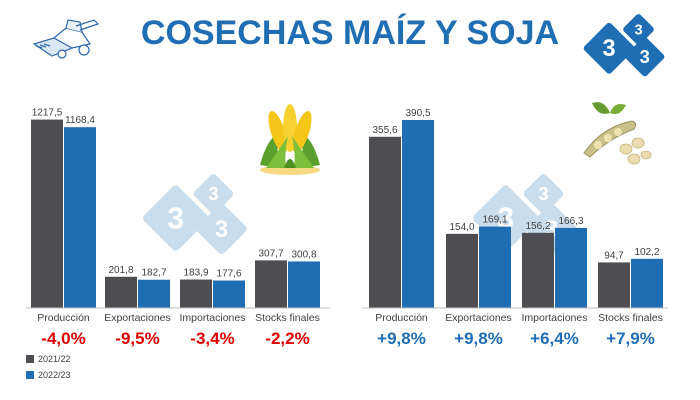  I want to click on page-title: COSECHAS MAÍZ Y SOJA, so click(350, 33).